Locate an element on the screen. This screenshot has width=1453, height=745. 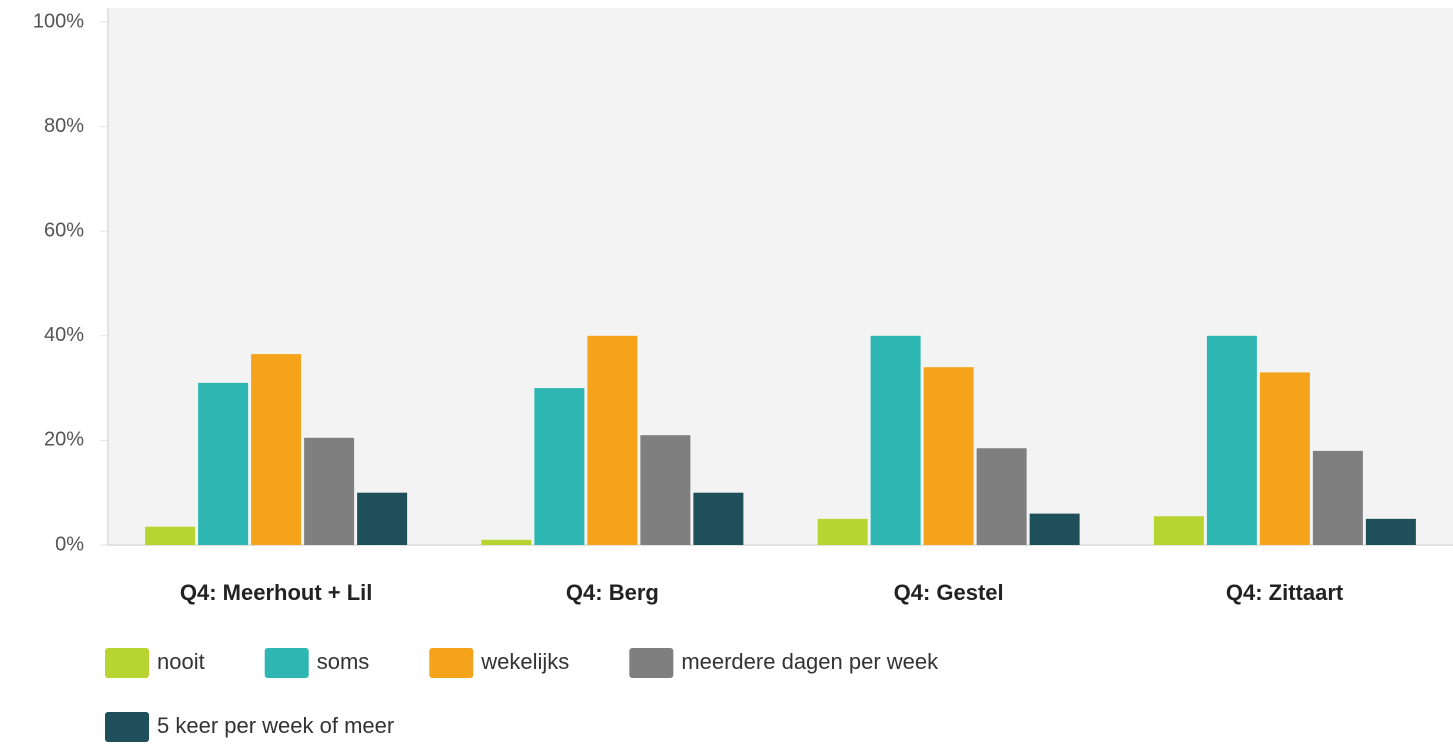
y-tick-label: 100% is located at coordinates (58, 21).